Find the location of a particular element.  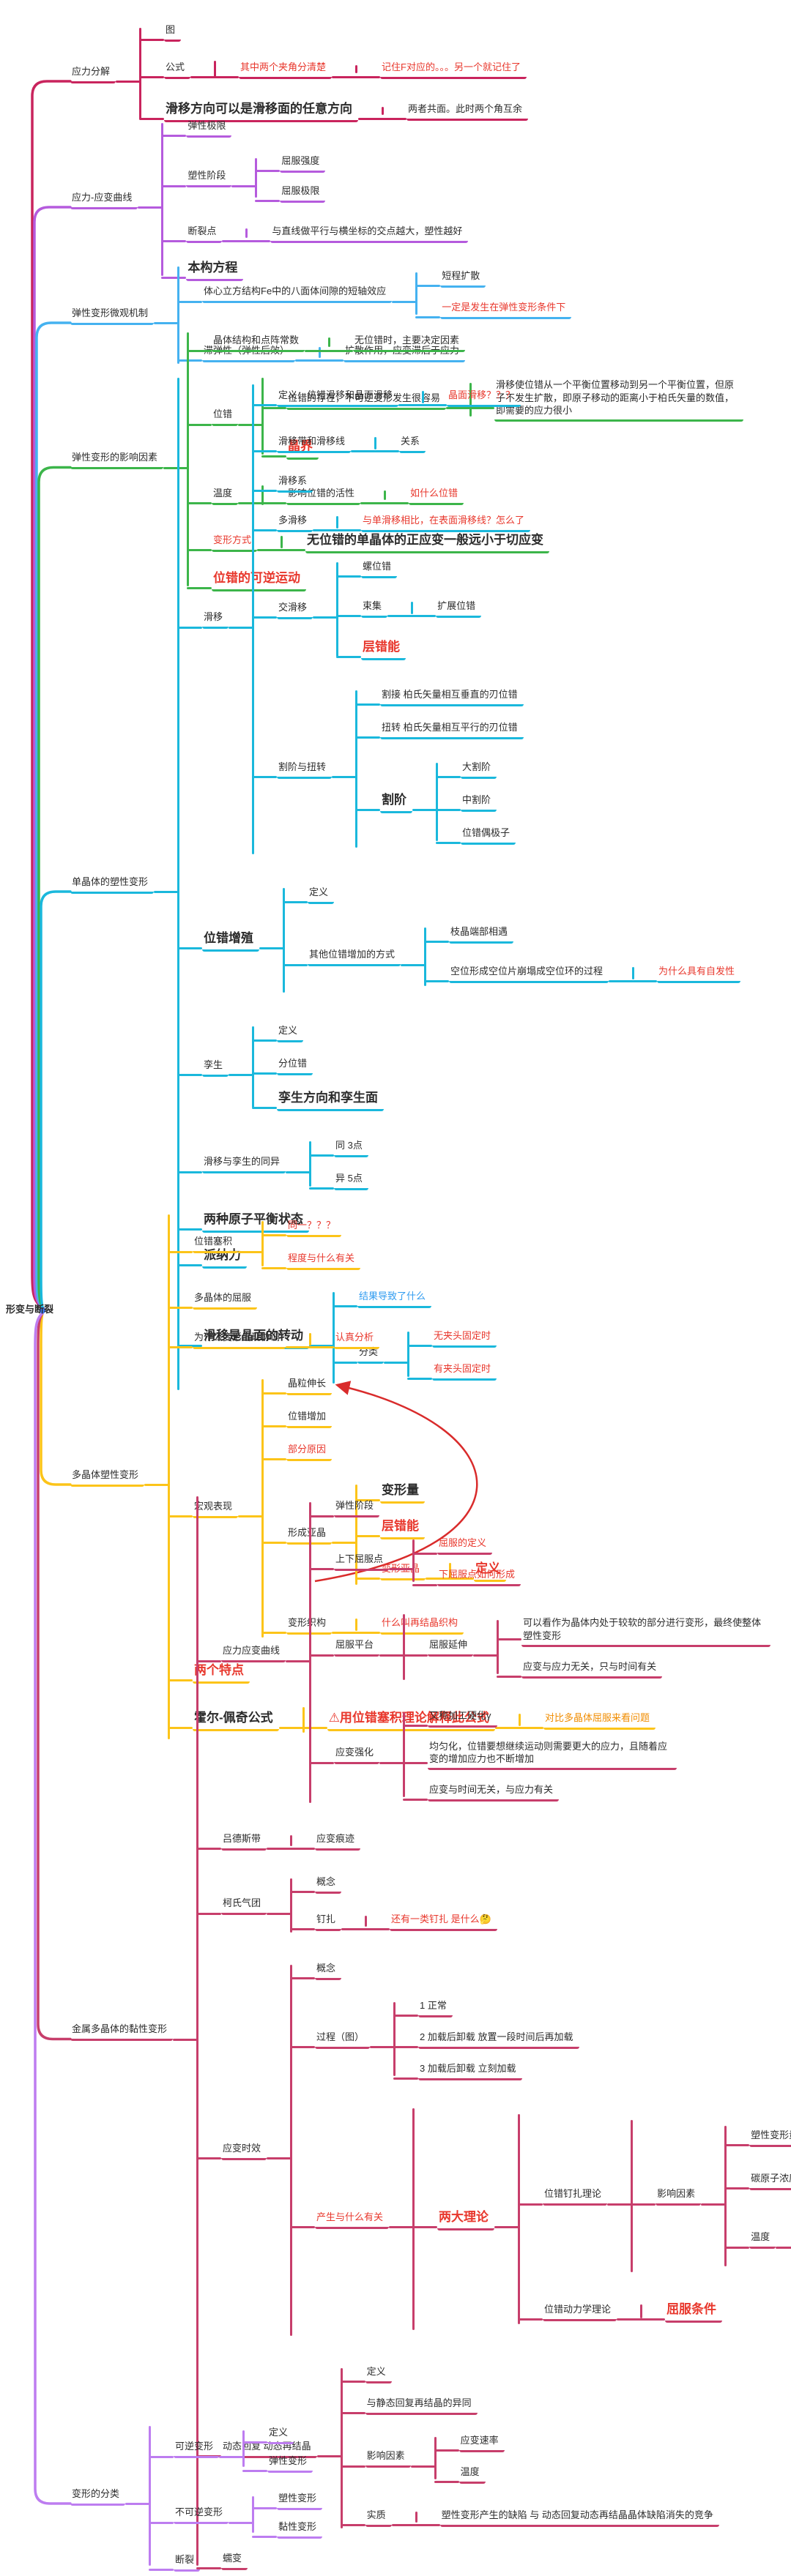

topic-label: 应力-应变曲线 is located at coordinates (104, 199).